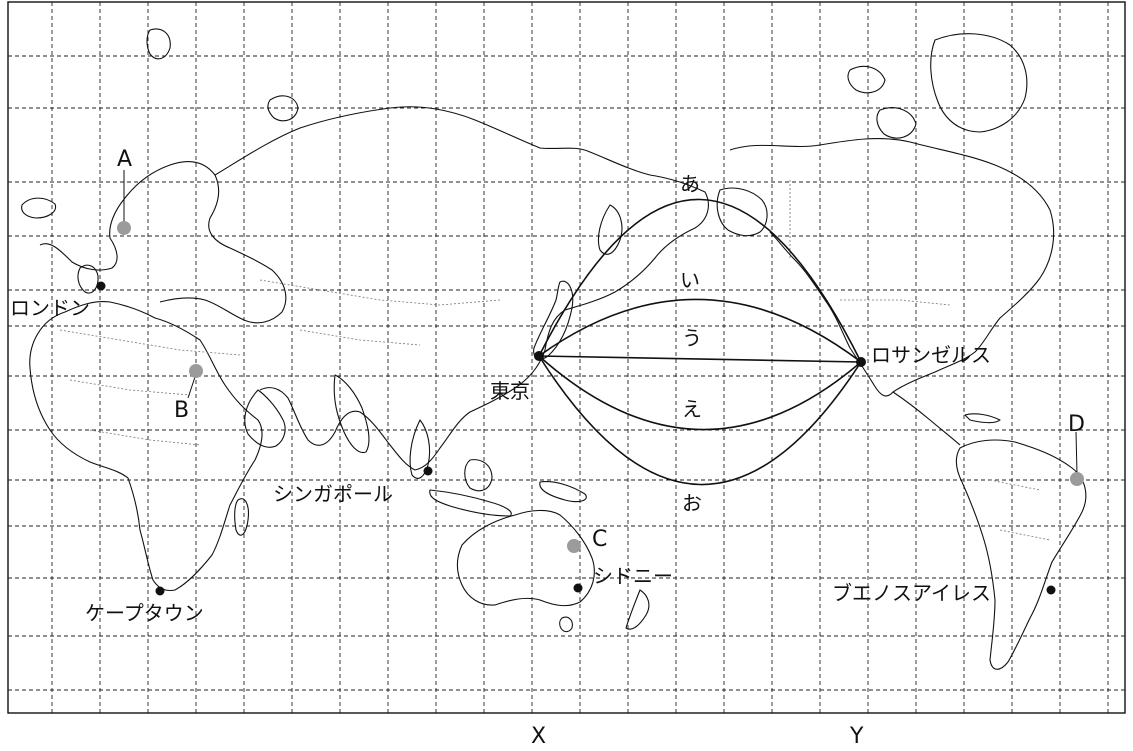 The image size is (1133, 751). What do you see at coordinates (333, 494) in the screenshot?
I see `label-singapore: シンガポール` at bounding box center [333, 494].